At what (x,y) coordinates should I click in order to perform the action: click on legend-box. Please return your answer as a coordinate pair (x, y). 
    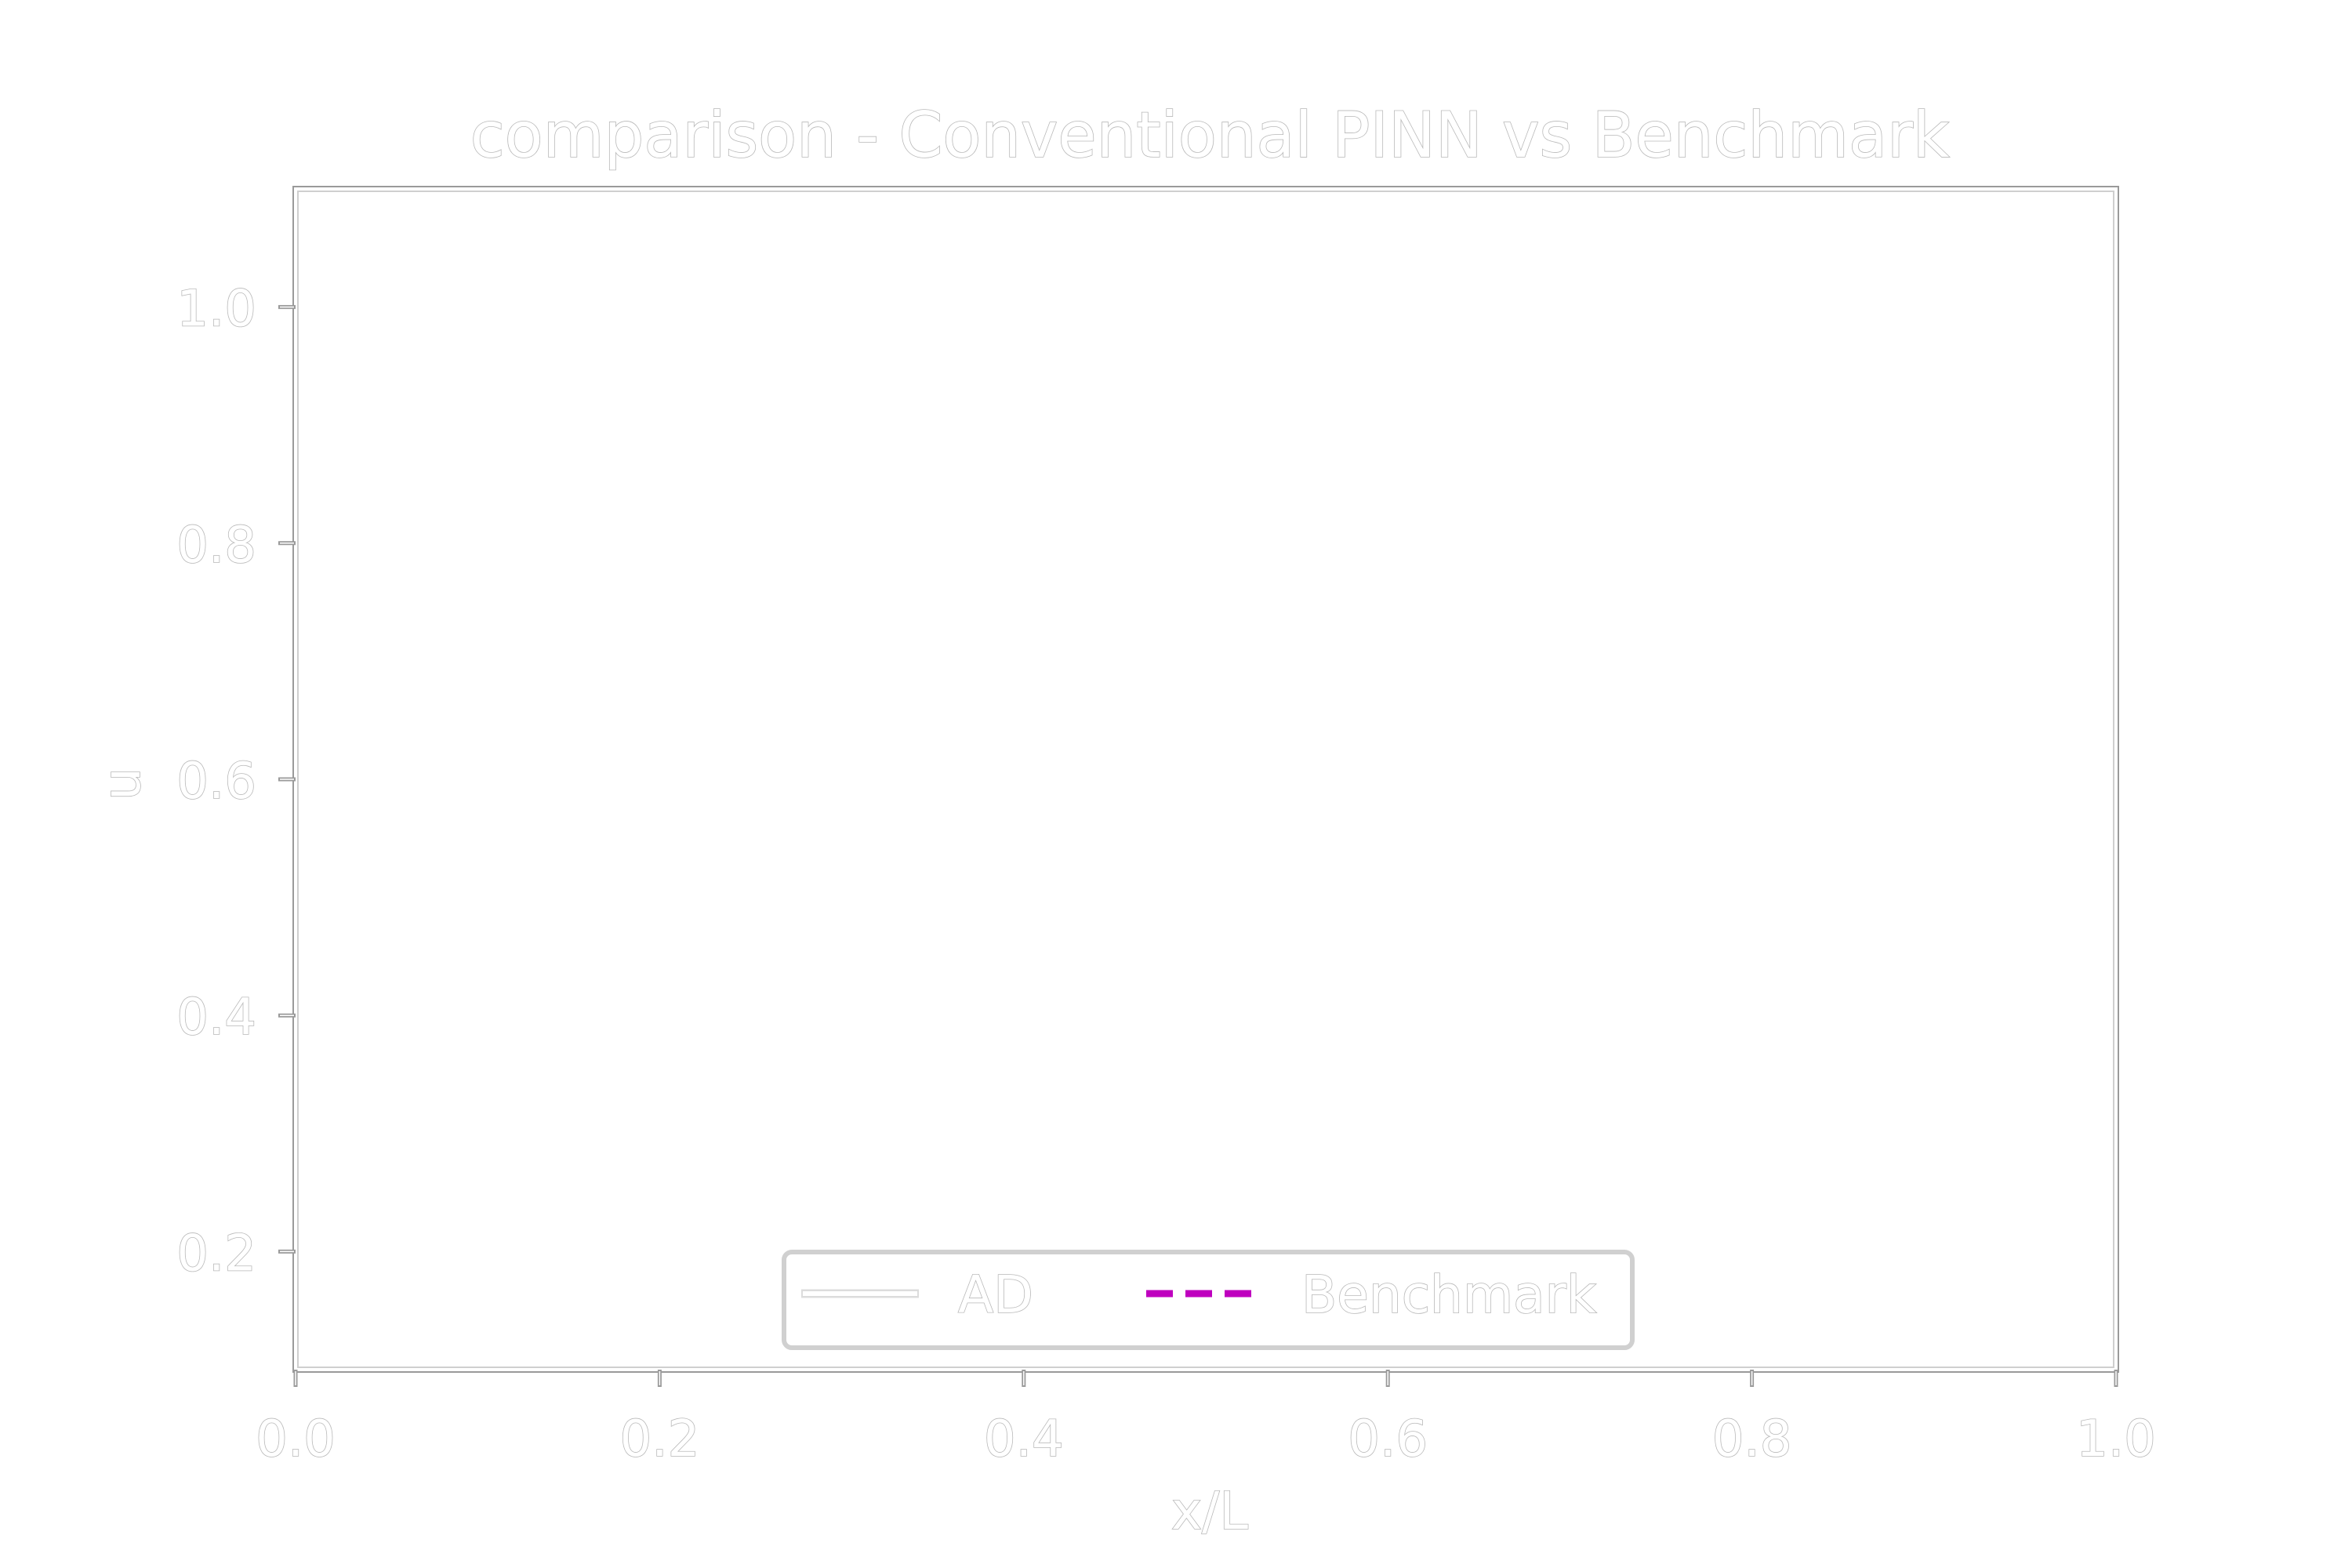
    Looking at the image, I should click on (1208, 1300).